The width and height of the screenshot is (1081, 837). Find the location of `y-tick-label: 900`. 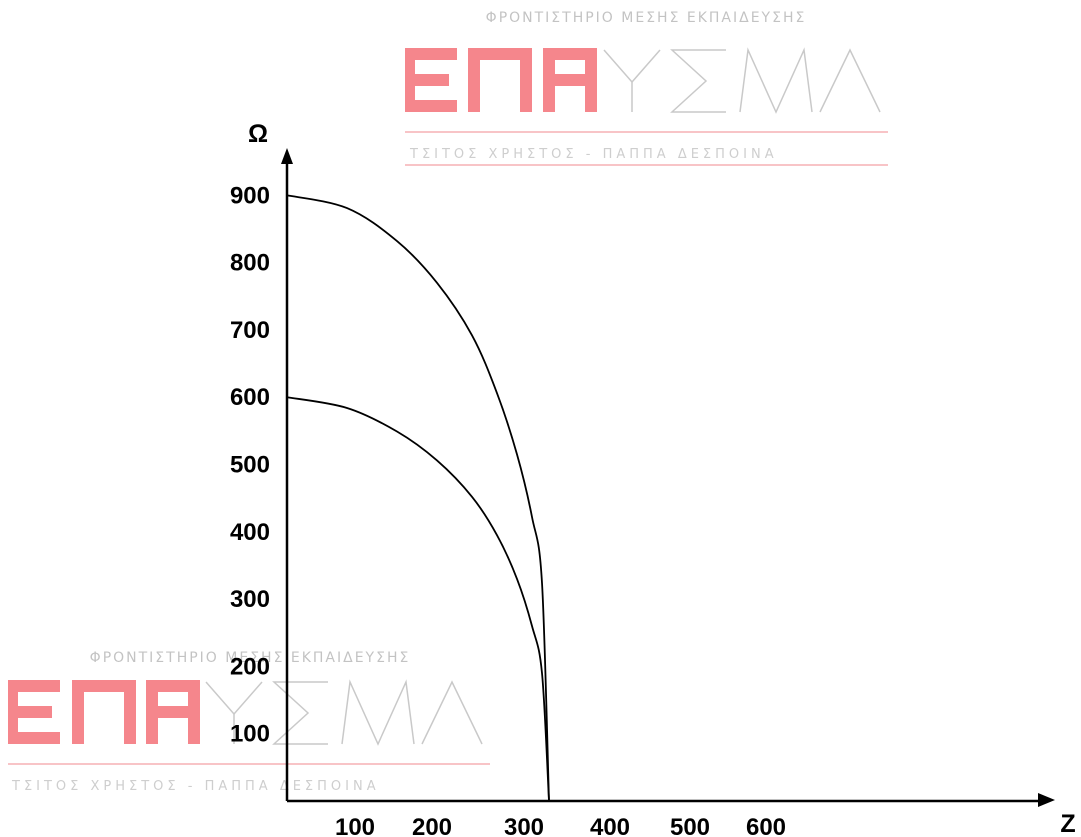

y-tick-label: 900 is located at coordinates (250, 195).